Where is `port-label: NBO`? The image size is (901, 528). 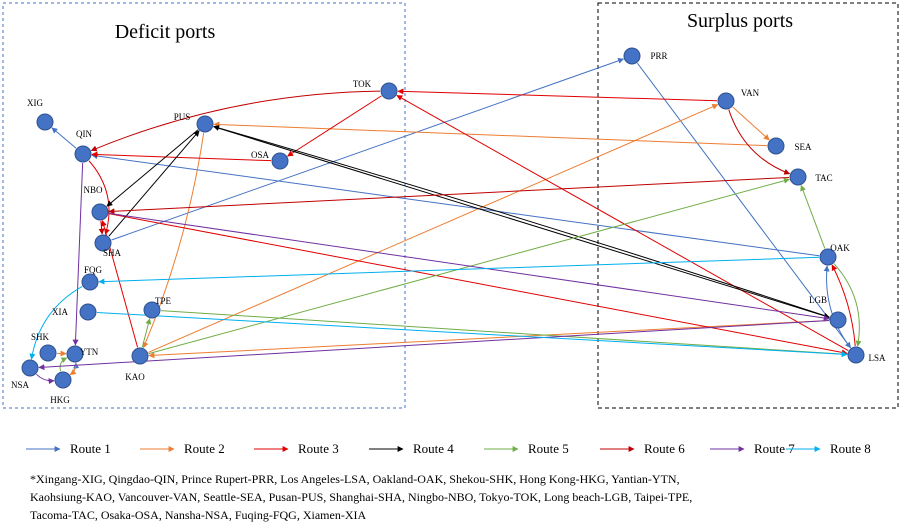
port-label: NBO is located at coordinates (93, 190).